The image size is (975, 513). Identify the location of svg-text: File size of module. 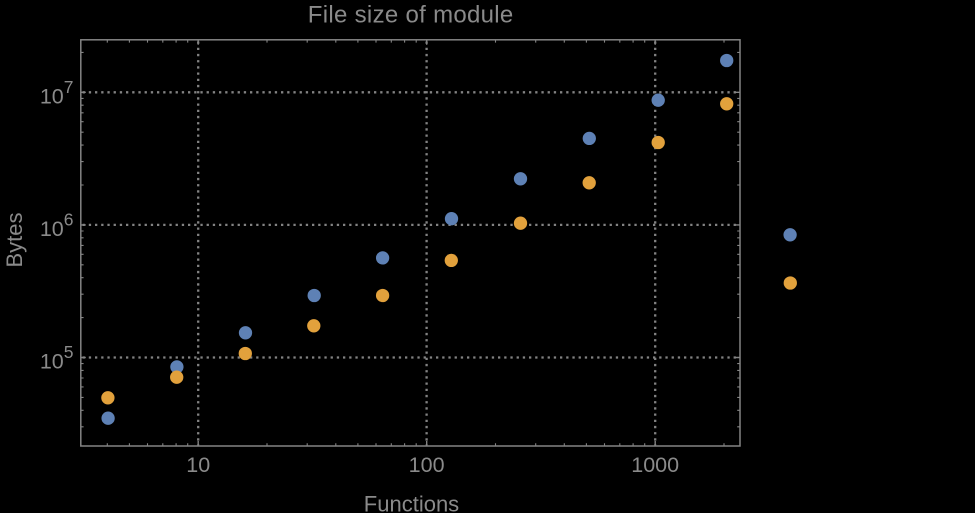
(411, 14).